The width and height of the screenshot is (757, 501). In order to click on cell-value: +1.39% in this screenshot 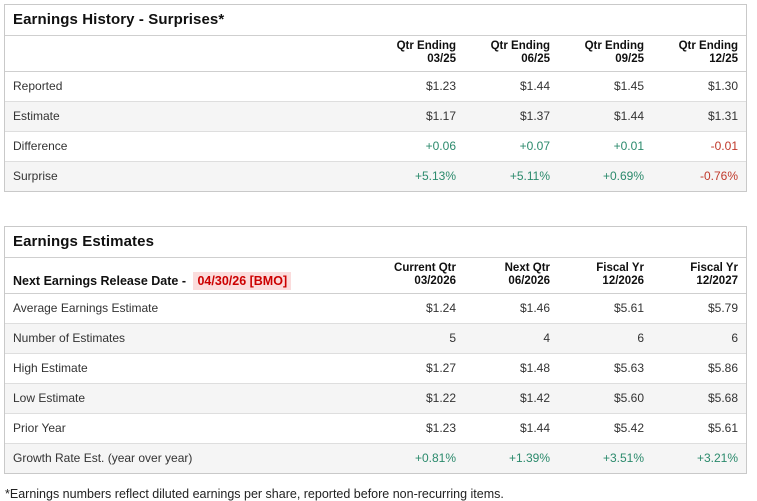, I will do `click(529, 458)`.